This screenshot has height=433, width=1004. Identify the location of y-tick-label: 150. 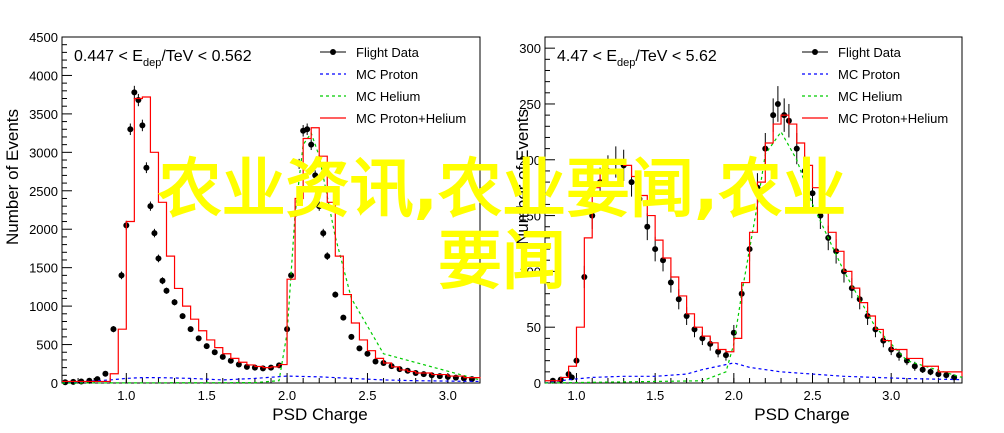
(530, 216).